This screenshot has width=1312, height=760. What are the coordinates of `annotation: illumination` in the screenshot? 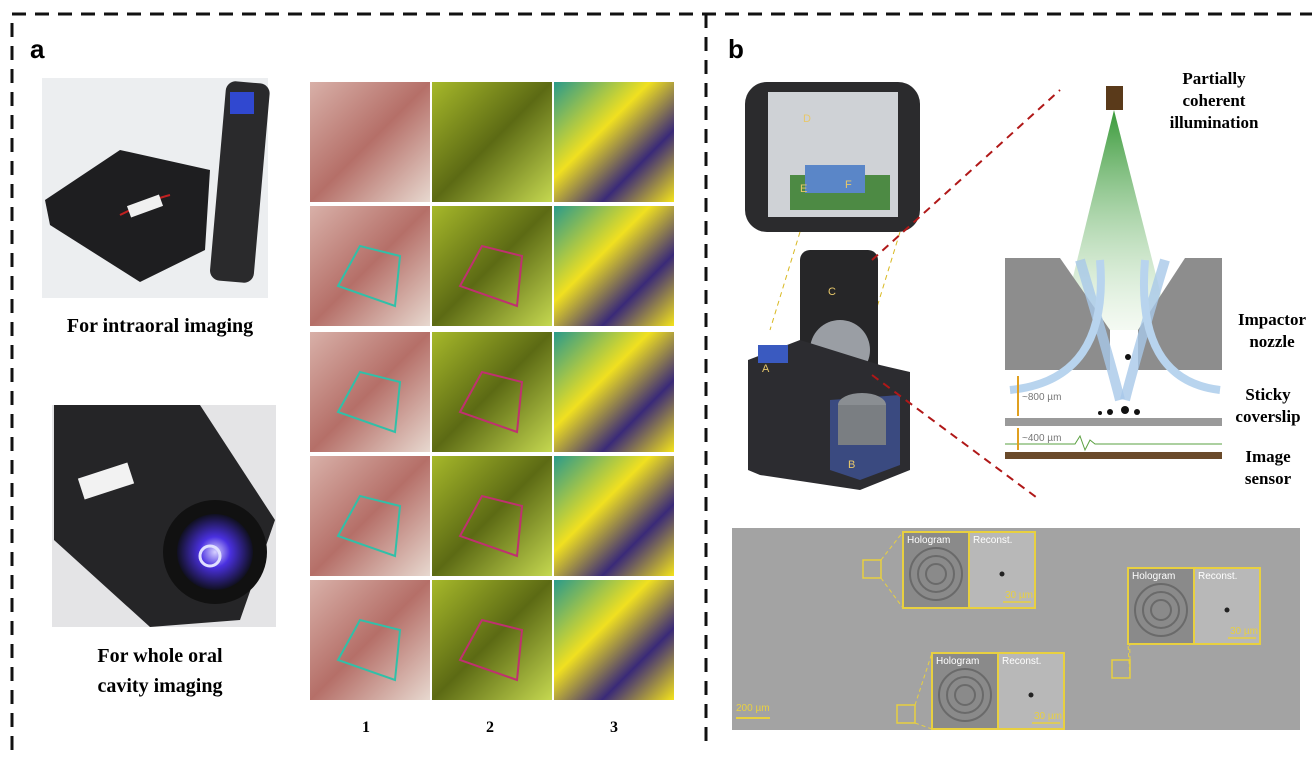 It's located at (1214, 122).